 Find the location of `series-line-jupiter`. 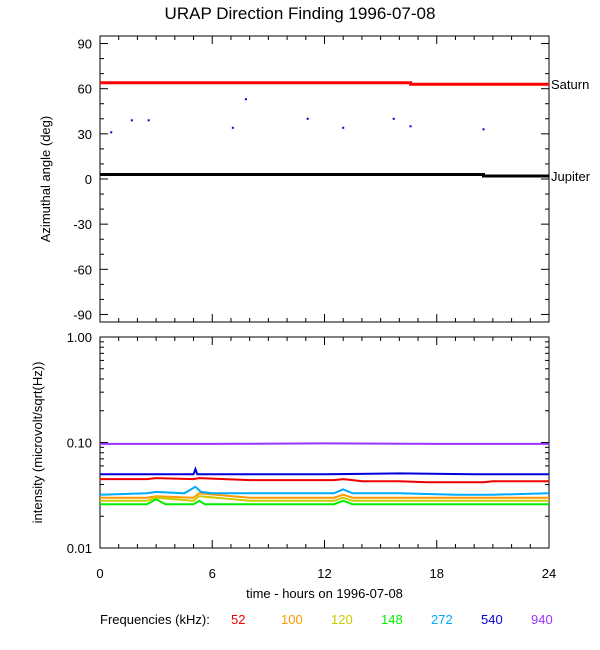

series-line-jupiter is located at coordinates (324, 175).